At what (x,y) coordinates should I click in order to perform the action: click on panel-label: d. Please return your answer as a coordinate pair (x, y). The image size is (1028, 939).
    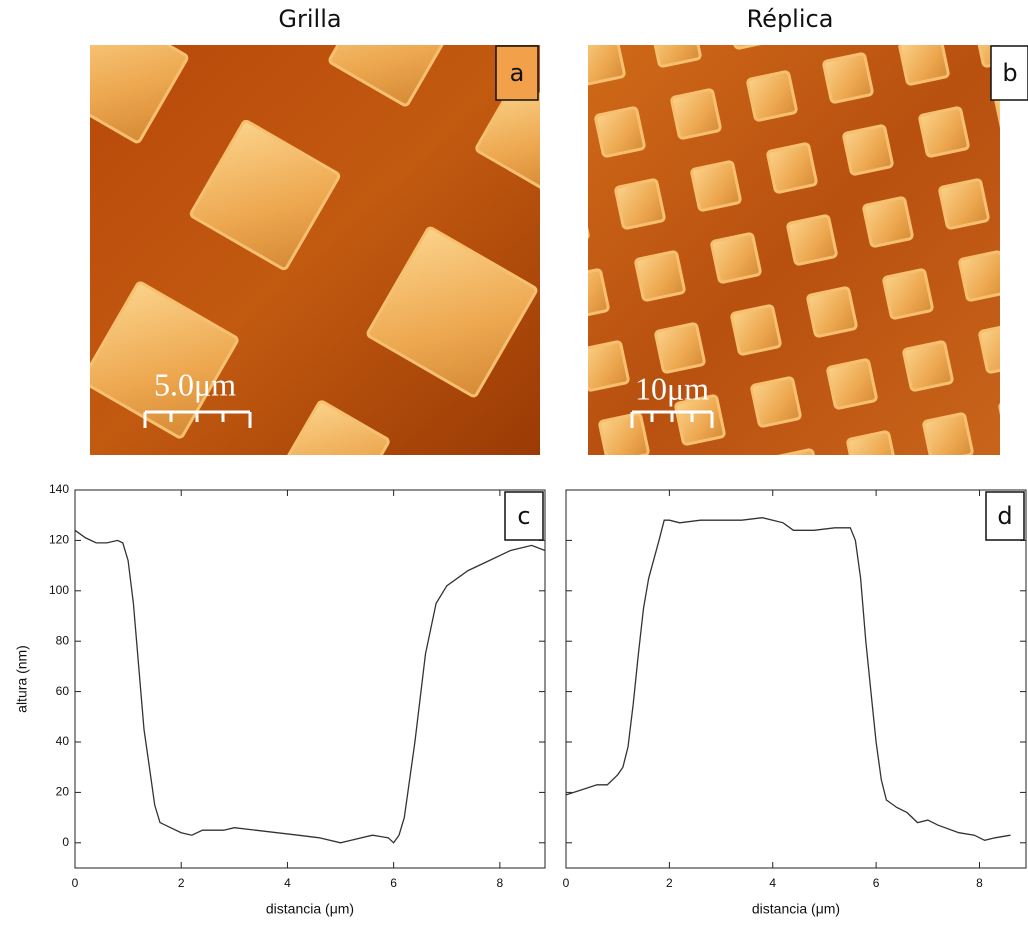
    Looking at the image, I should click on (1004, 516).